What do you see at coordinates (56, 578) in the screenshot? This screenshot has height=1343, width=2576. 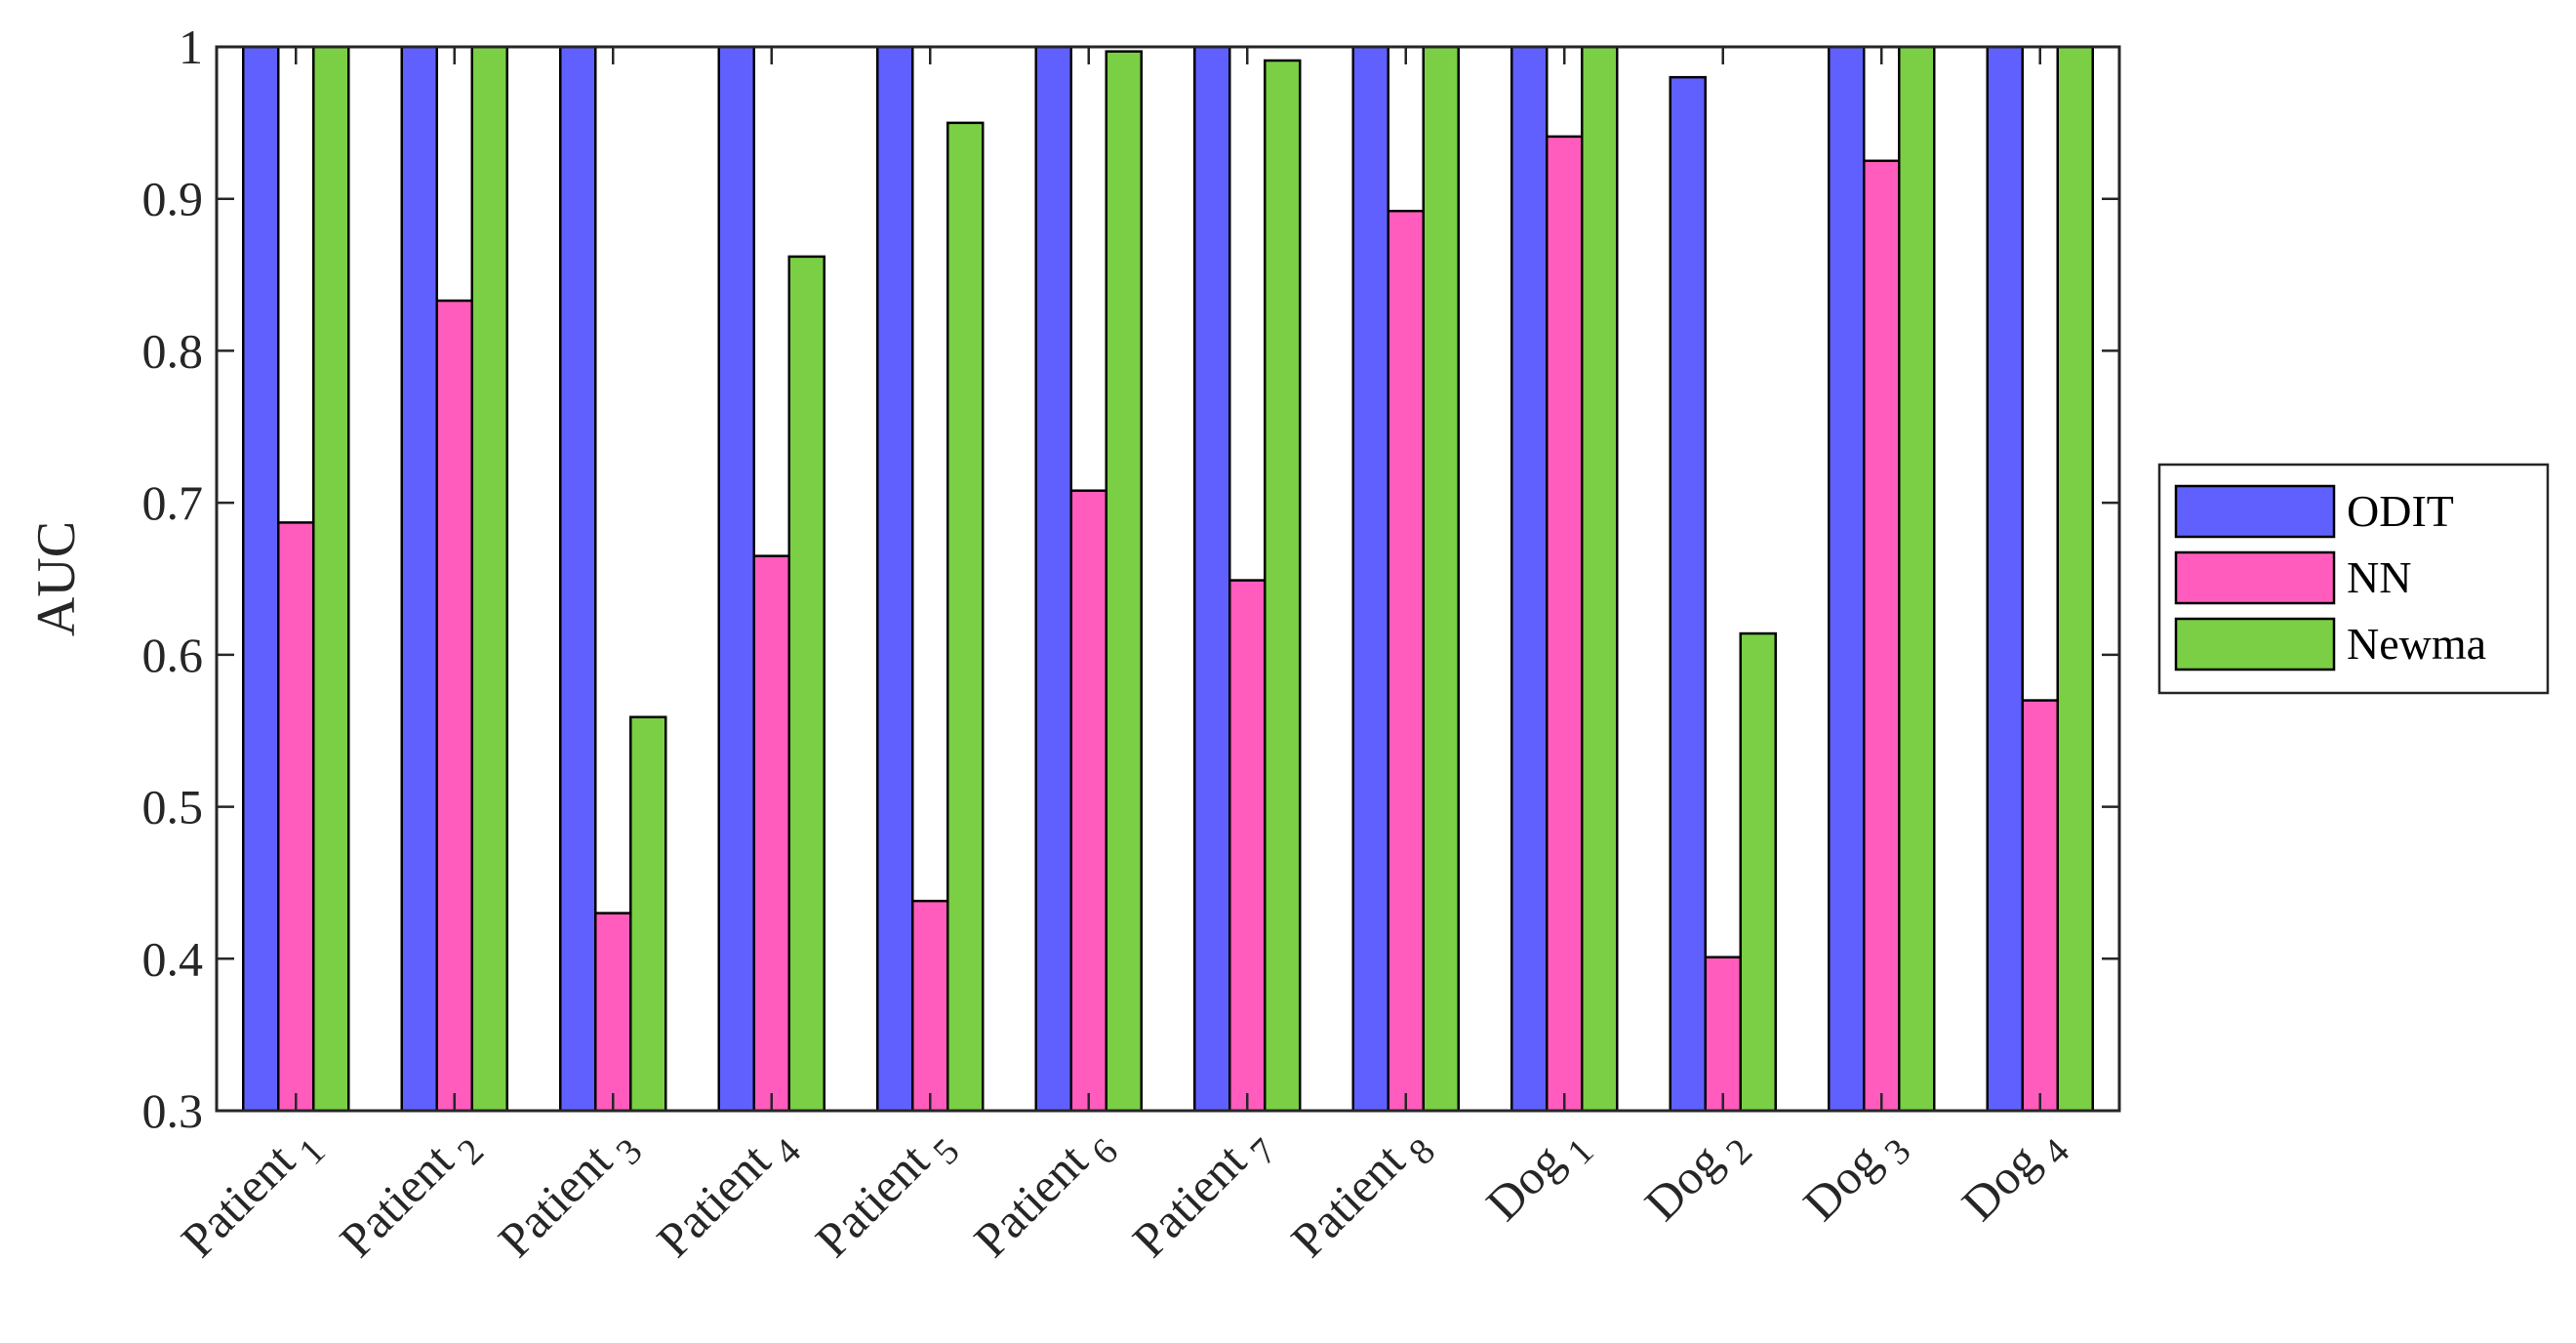 I see `y-axis-label: AUC` at bounding box center [56, 578].